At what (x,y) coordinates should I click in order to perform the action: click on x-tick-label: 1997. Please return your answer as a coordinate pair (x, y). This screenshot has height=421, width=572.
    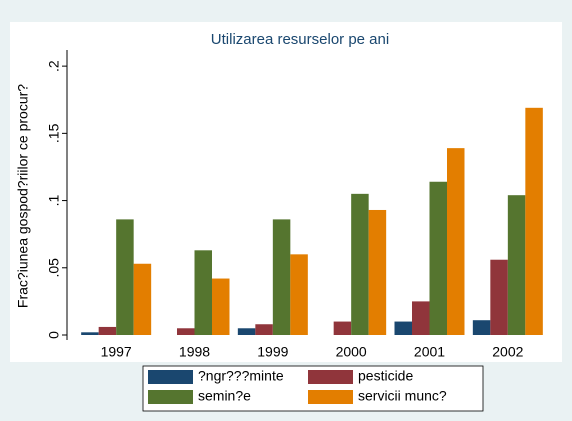
    Looking at the image, I should click on (116, 352).